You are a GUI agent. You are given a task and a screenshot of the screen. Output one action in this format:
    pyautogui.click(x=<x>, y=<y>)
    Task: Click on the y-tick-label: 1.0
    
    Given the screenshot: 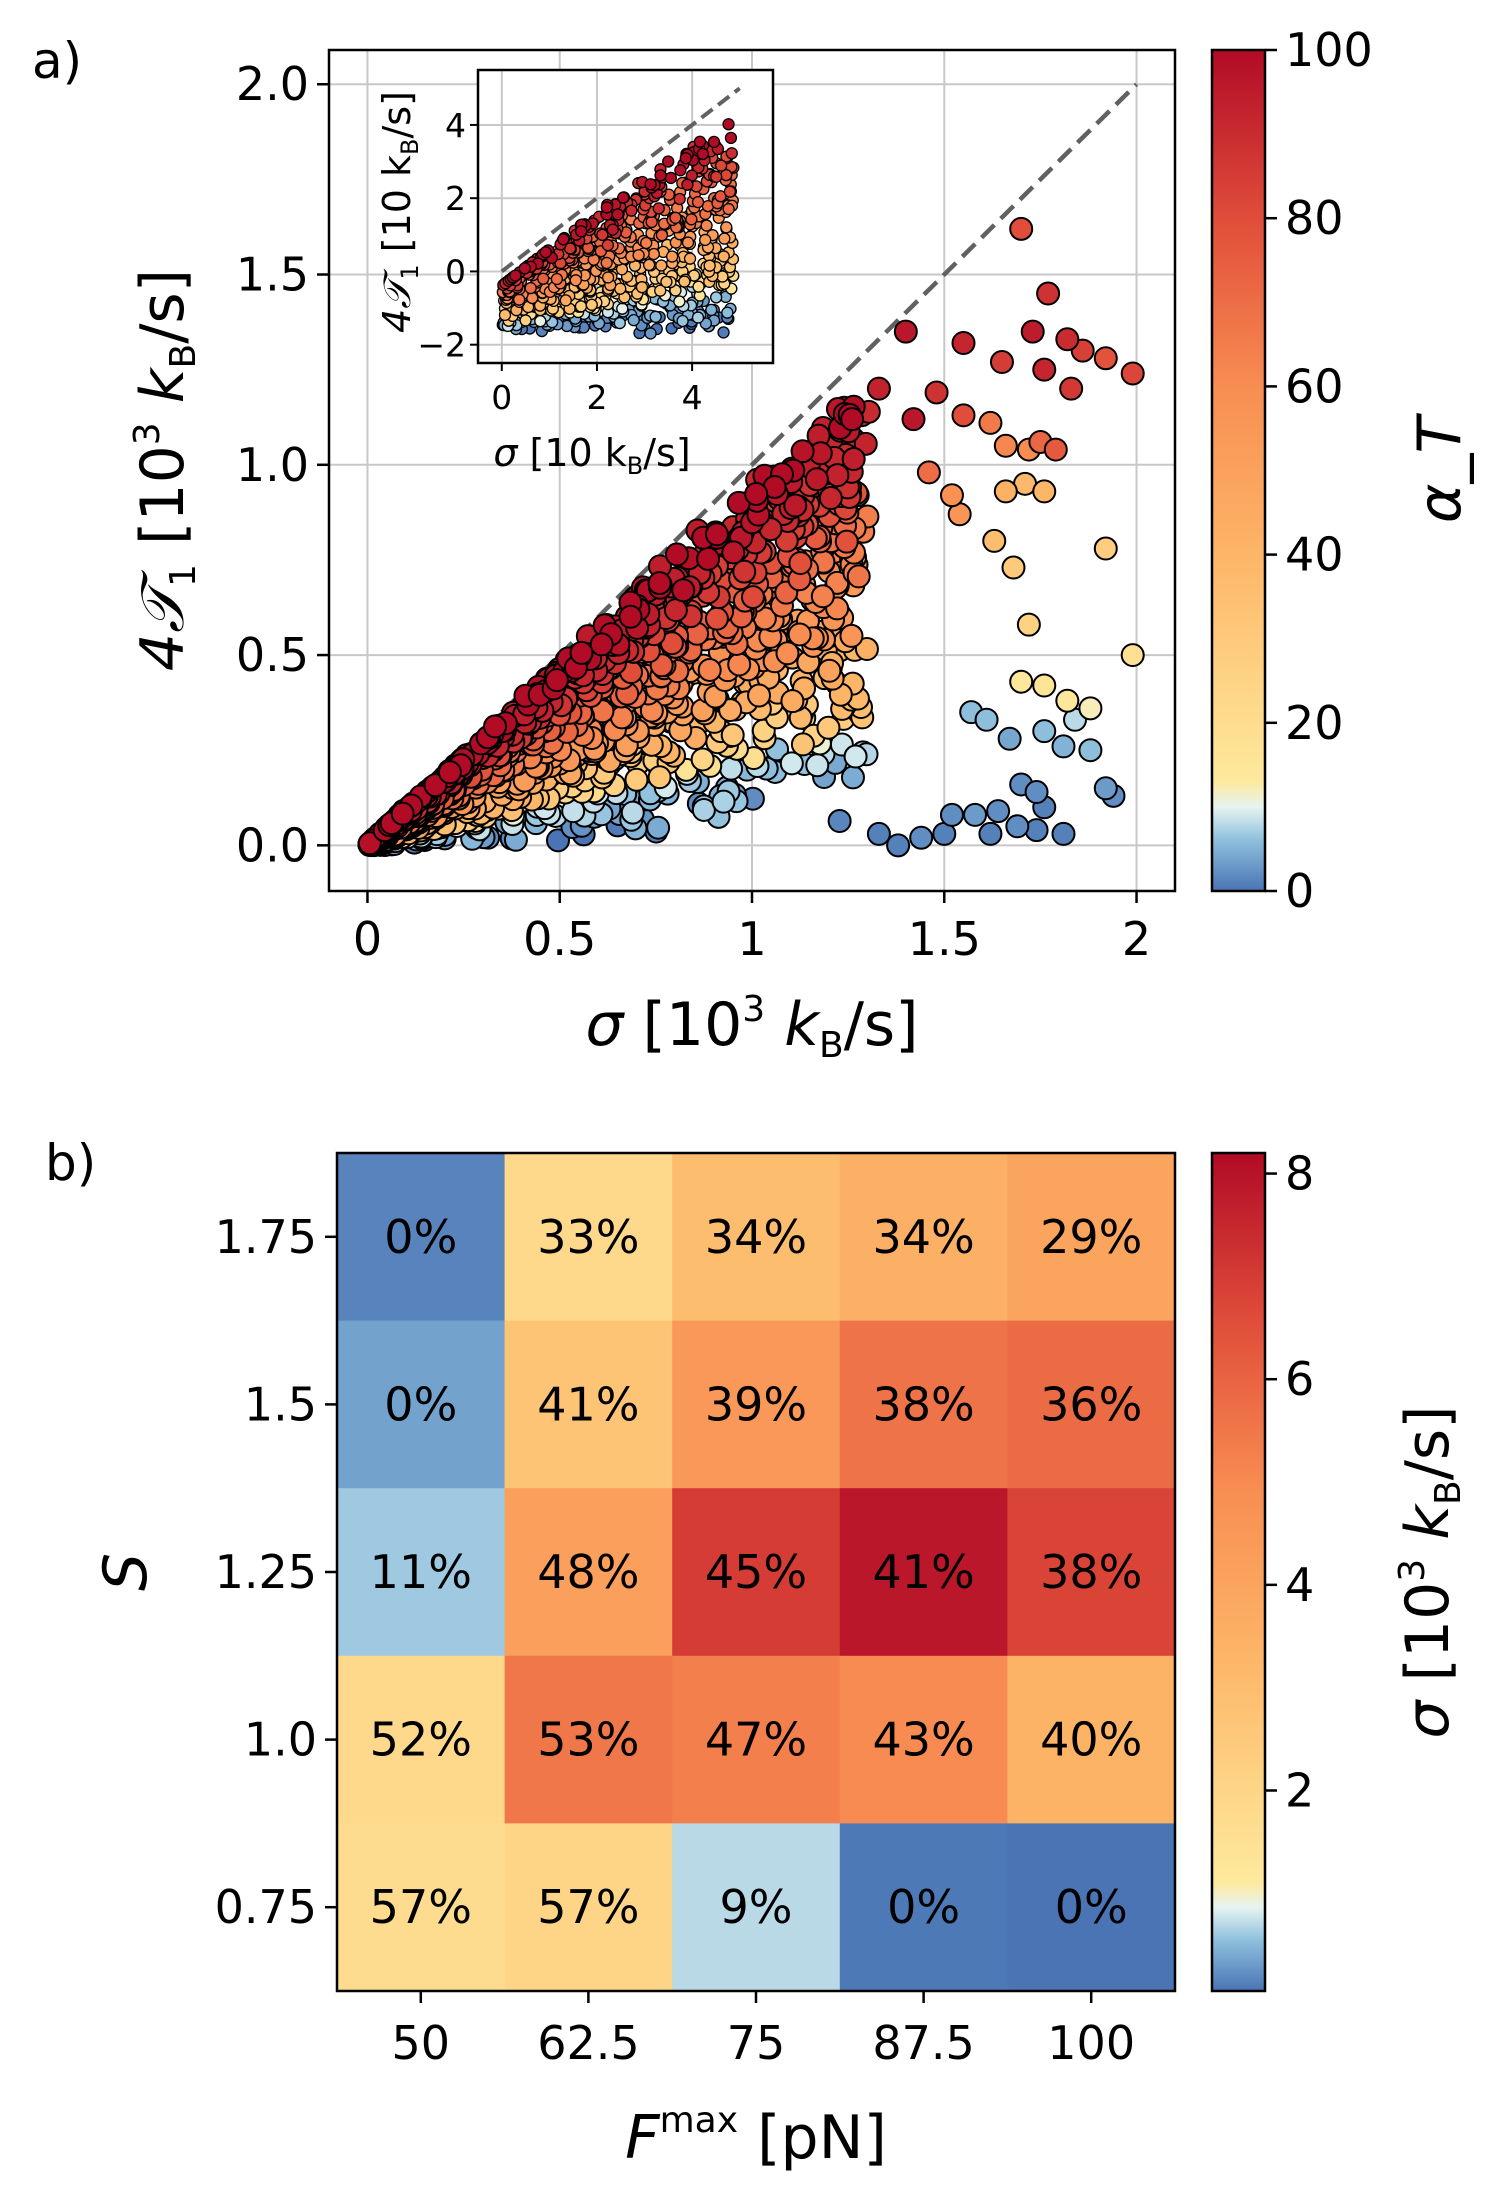 What is the action you would take?
    pyautogui.click(x=272, y=465)
    